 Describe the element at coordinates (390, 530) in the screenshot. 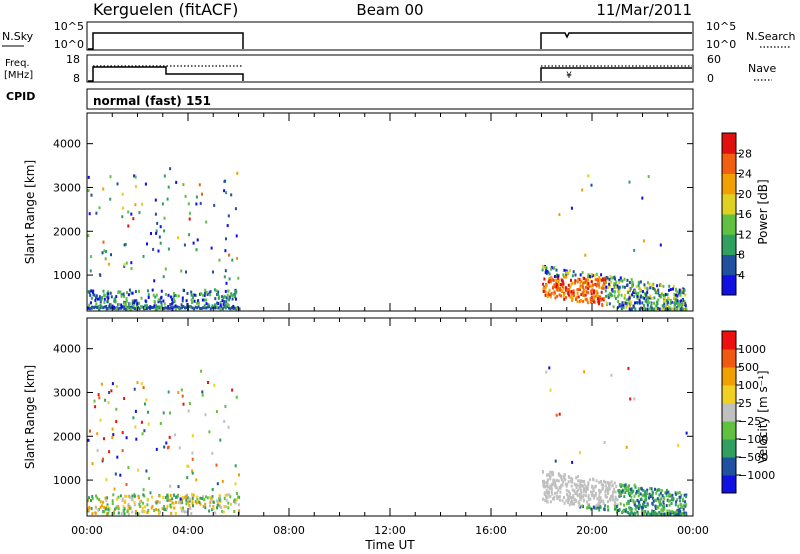

I see `x-tick-label: 12:00` at that location.